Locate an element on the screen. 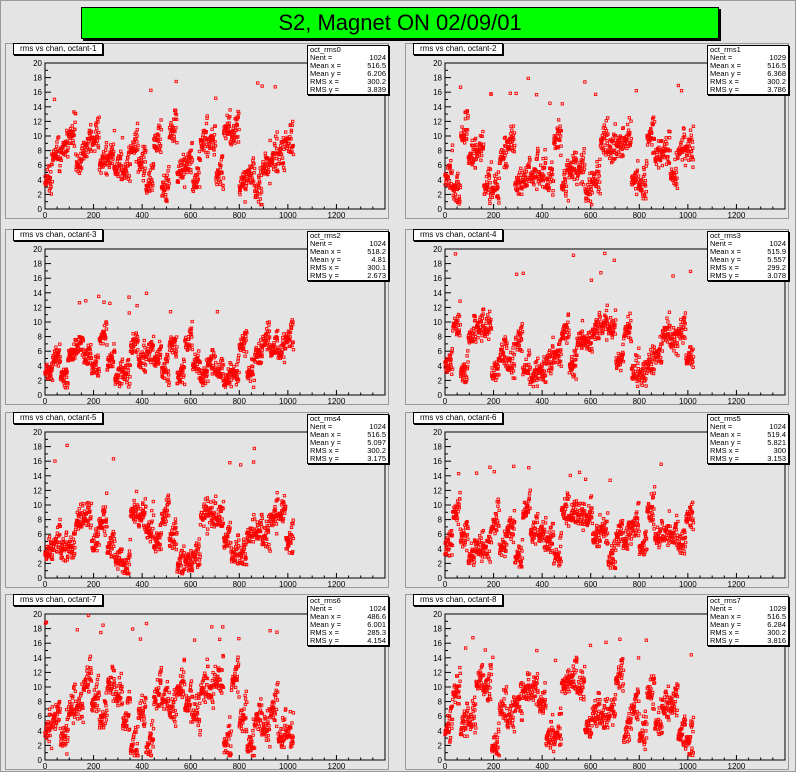  x-tick-label: 400 is located at coordinates (542, 401).